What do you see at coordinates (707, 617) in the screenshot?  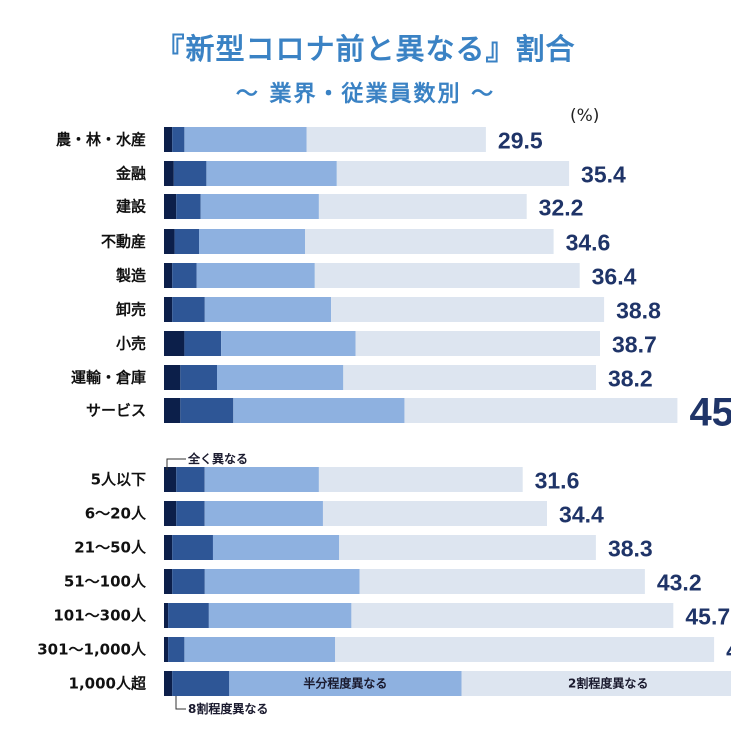 I see `total-value: 45.7` at bounding box center [707, 617].